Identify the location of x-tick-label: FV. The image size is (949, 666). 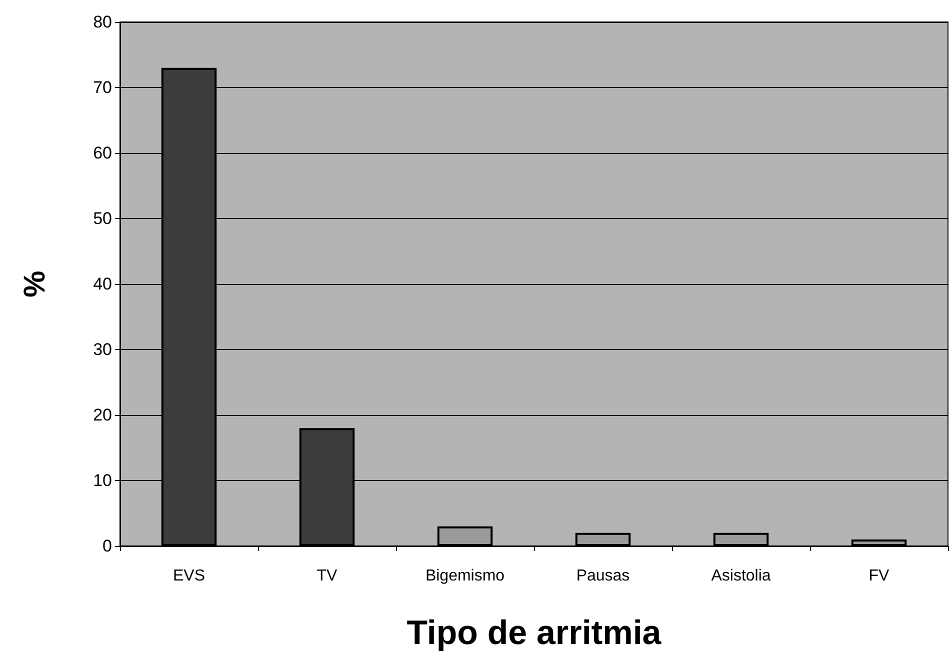
(879, 576).